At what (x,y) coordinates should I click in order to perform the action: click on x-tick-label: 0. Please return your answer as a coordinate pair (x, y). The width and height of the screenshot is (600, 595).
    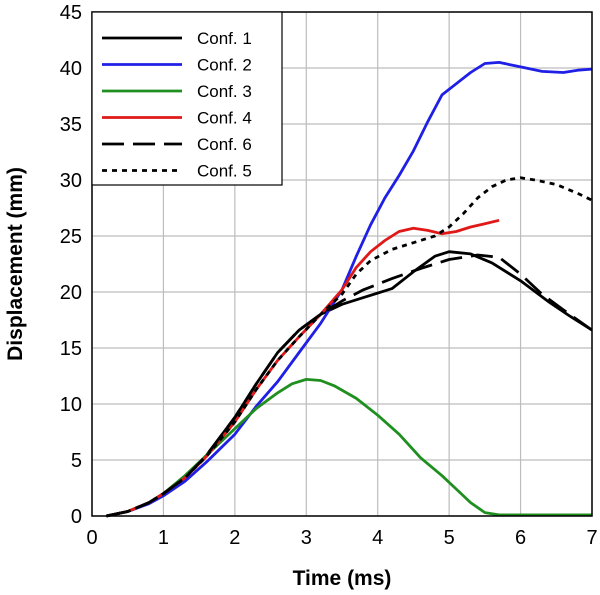
    Looking at the image, I should click on (91, 538).